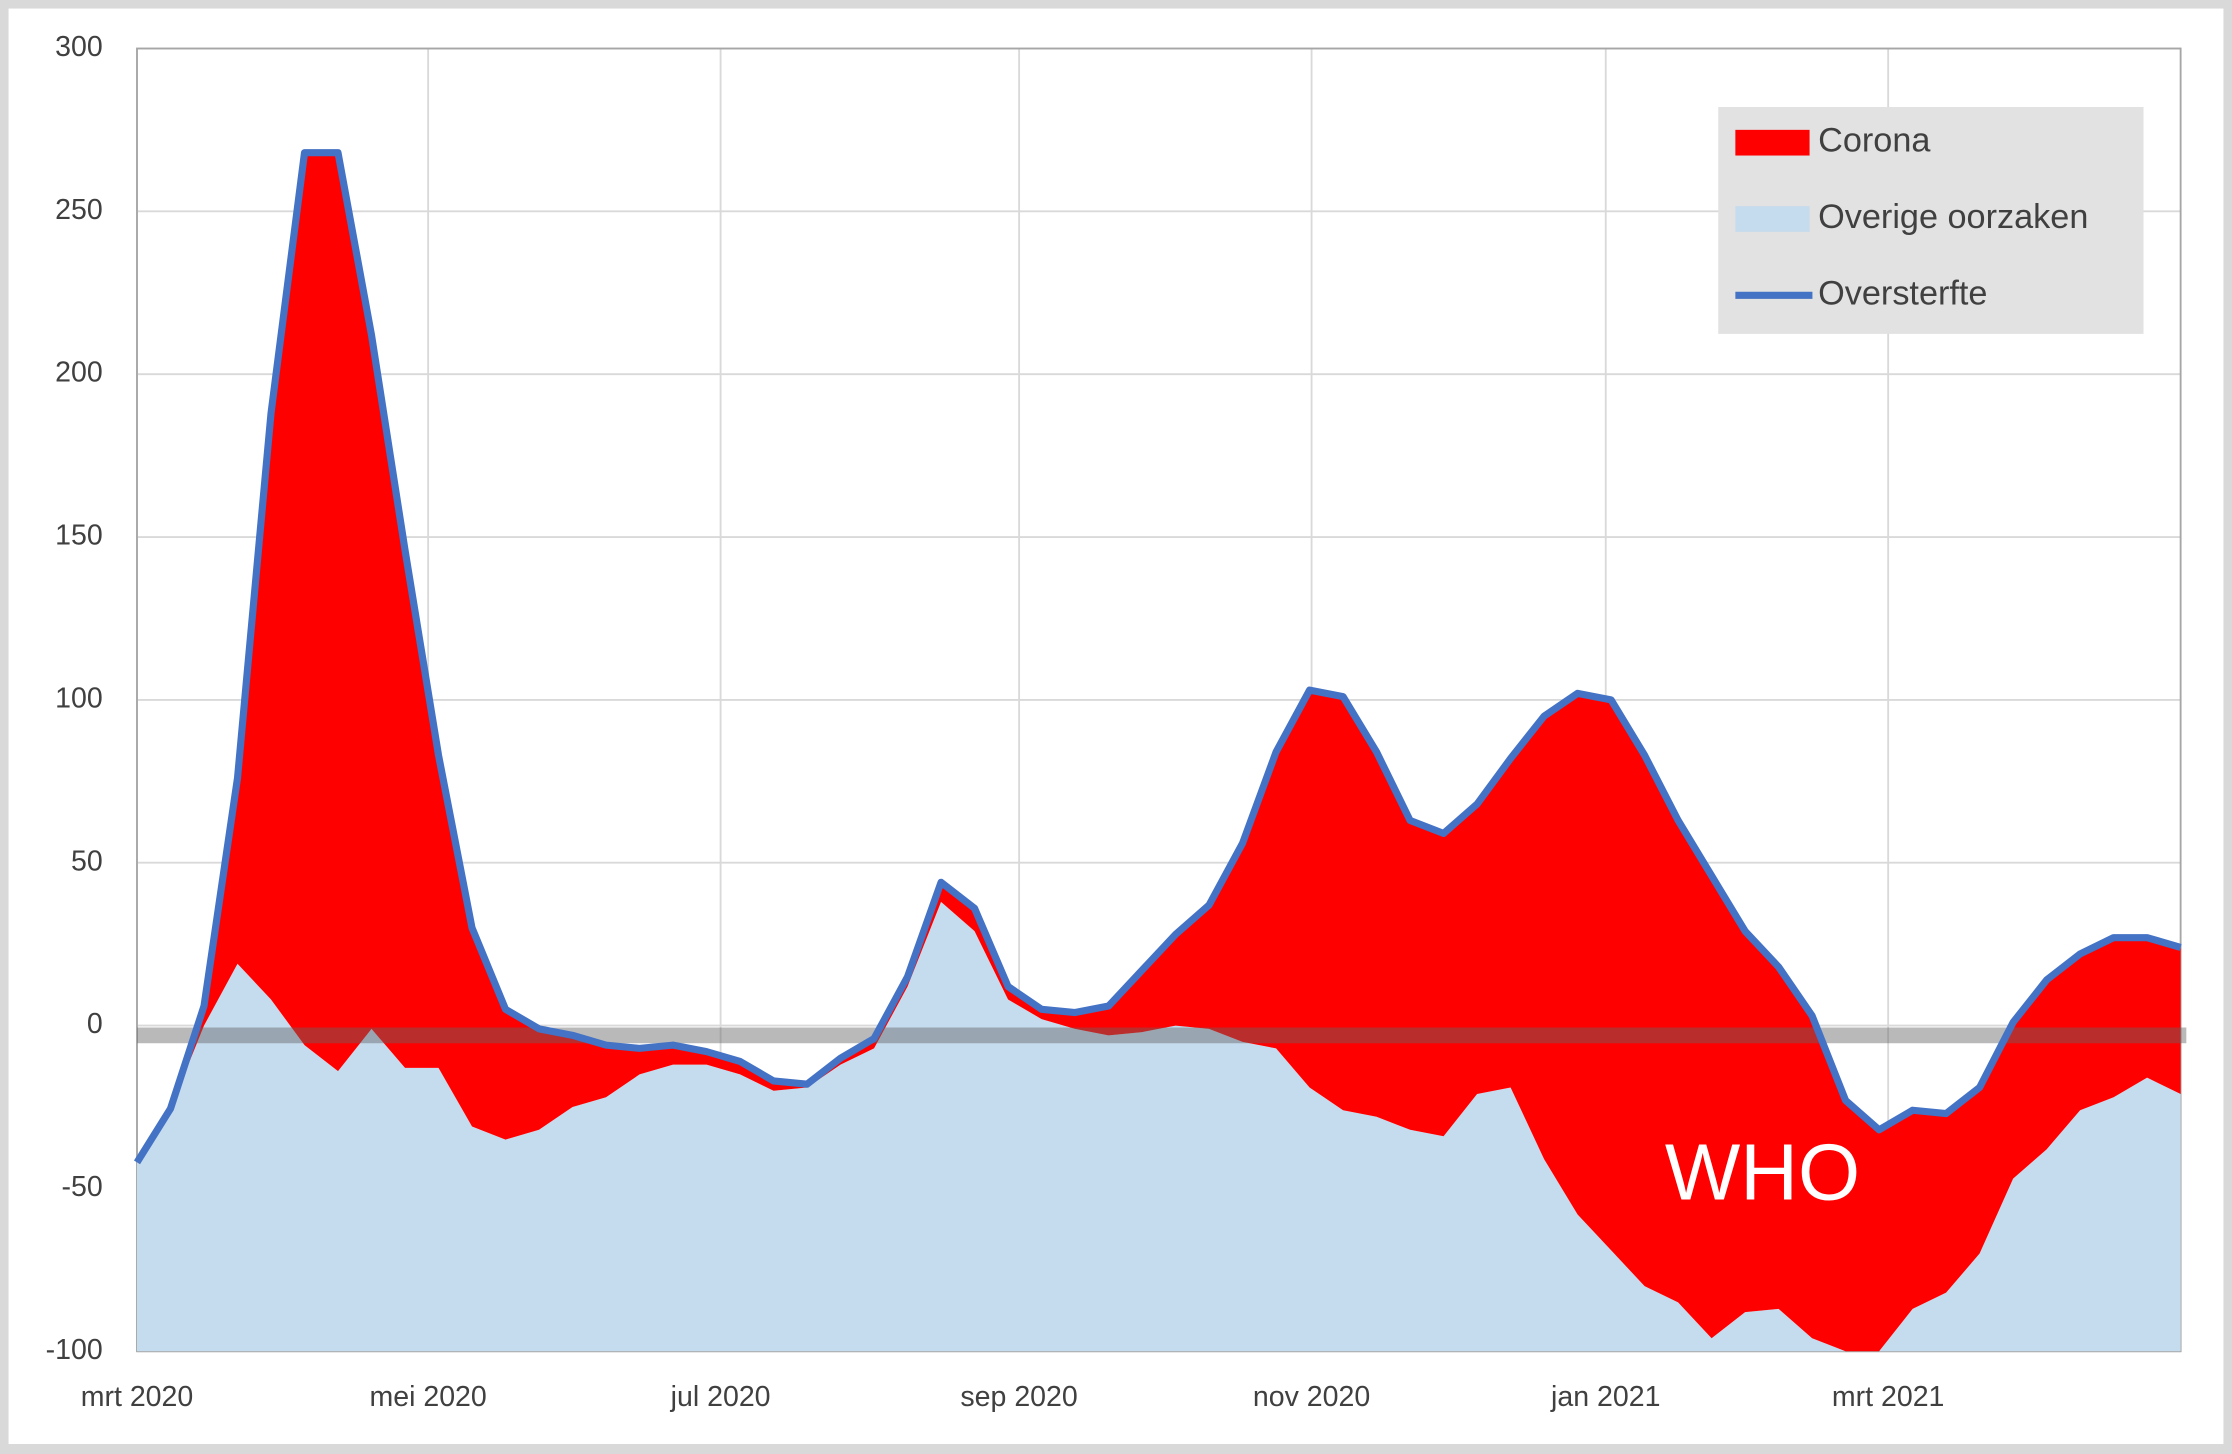  What do you see at coordinates (79, 536) in the screenshot?
I see `y-tick-label: 150` at bounding box center [79, 536].